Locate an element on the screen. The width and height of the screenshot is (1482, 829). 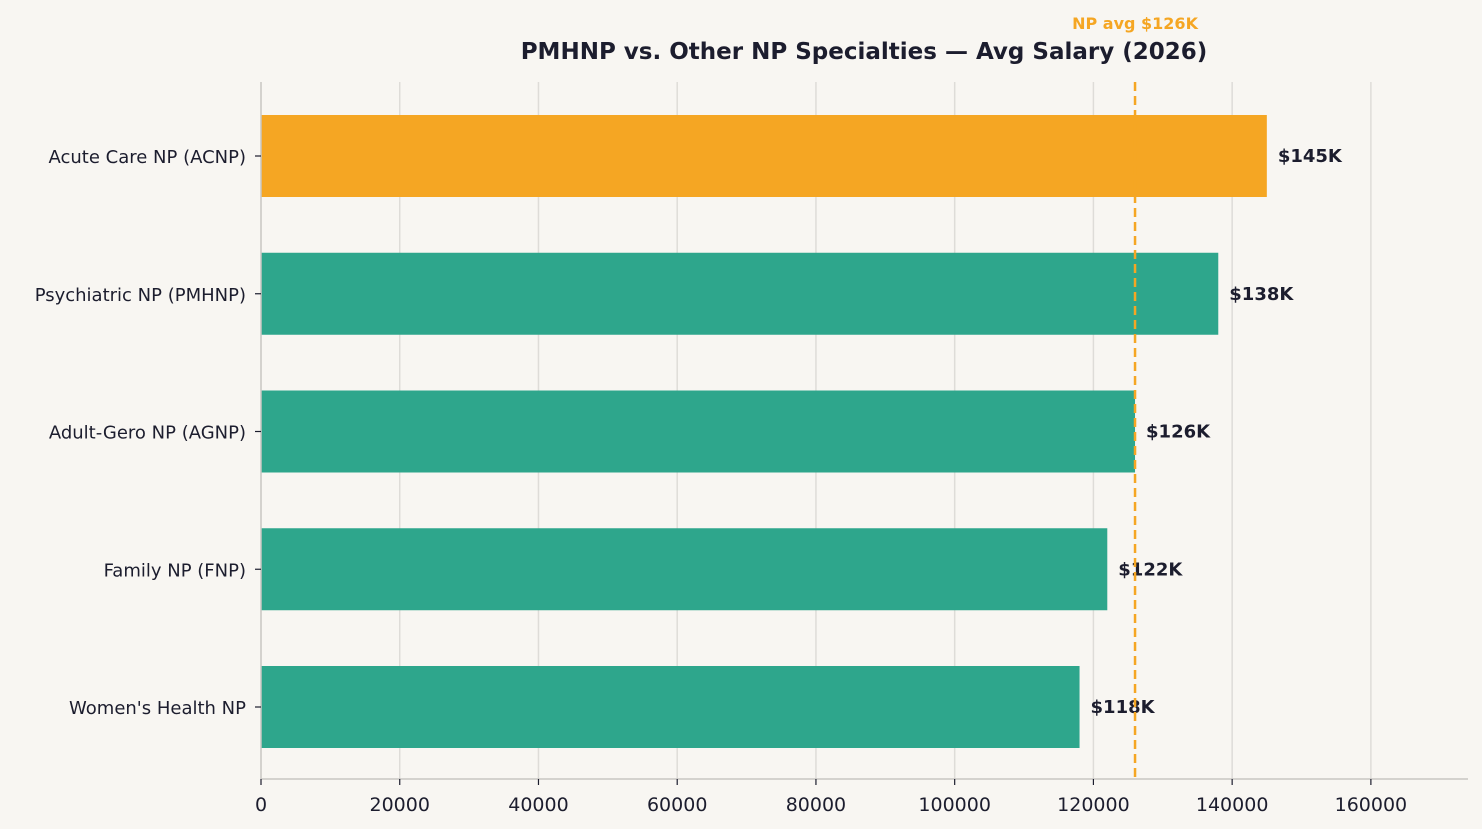
category-label: Acute Care NP (ACNP) is located at coordinates (147, 157).